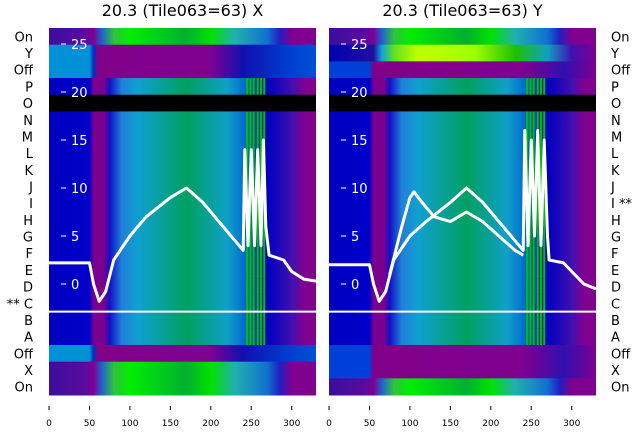  What do you see at coordinates (183, 10) in the screenshot?
I see `panel-title: 20.3 (Tile063=63) X` at bounding box center [183, 10].